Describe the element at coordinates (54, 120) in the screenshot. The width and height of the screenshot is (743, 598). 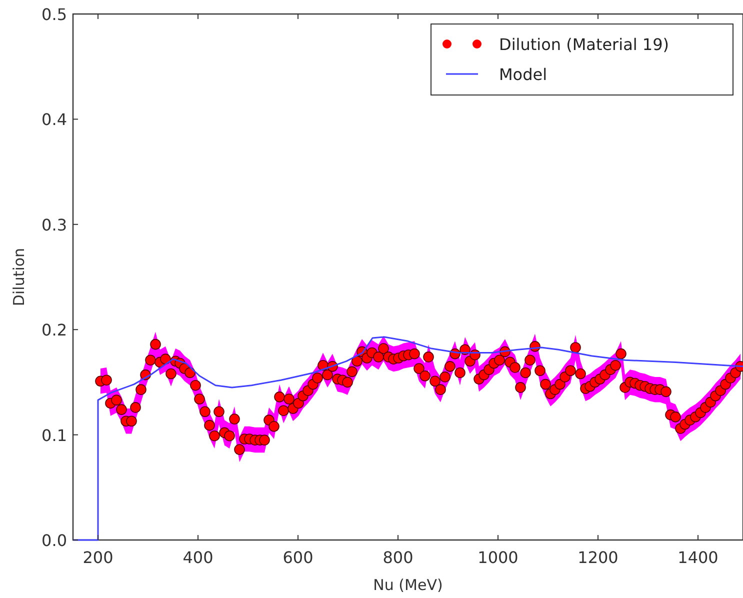
I see `y-tick-label: 0.4` at that location.